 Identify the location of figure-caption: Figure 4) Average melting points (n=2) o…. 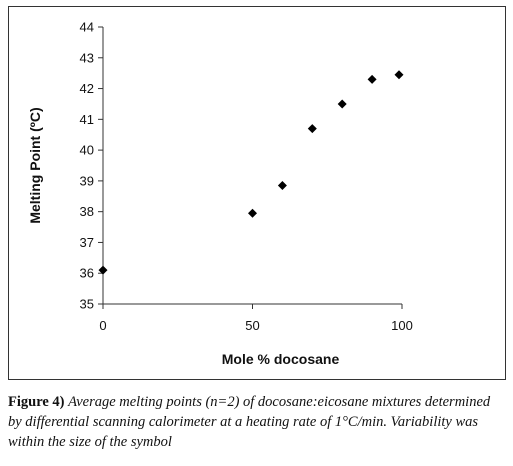
(257, 422).